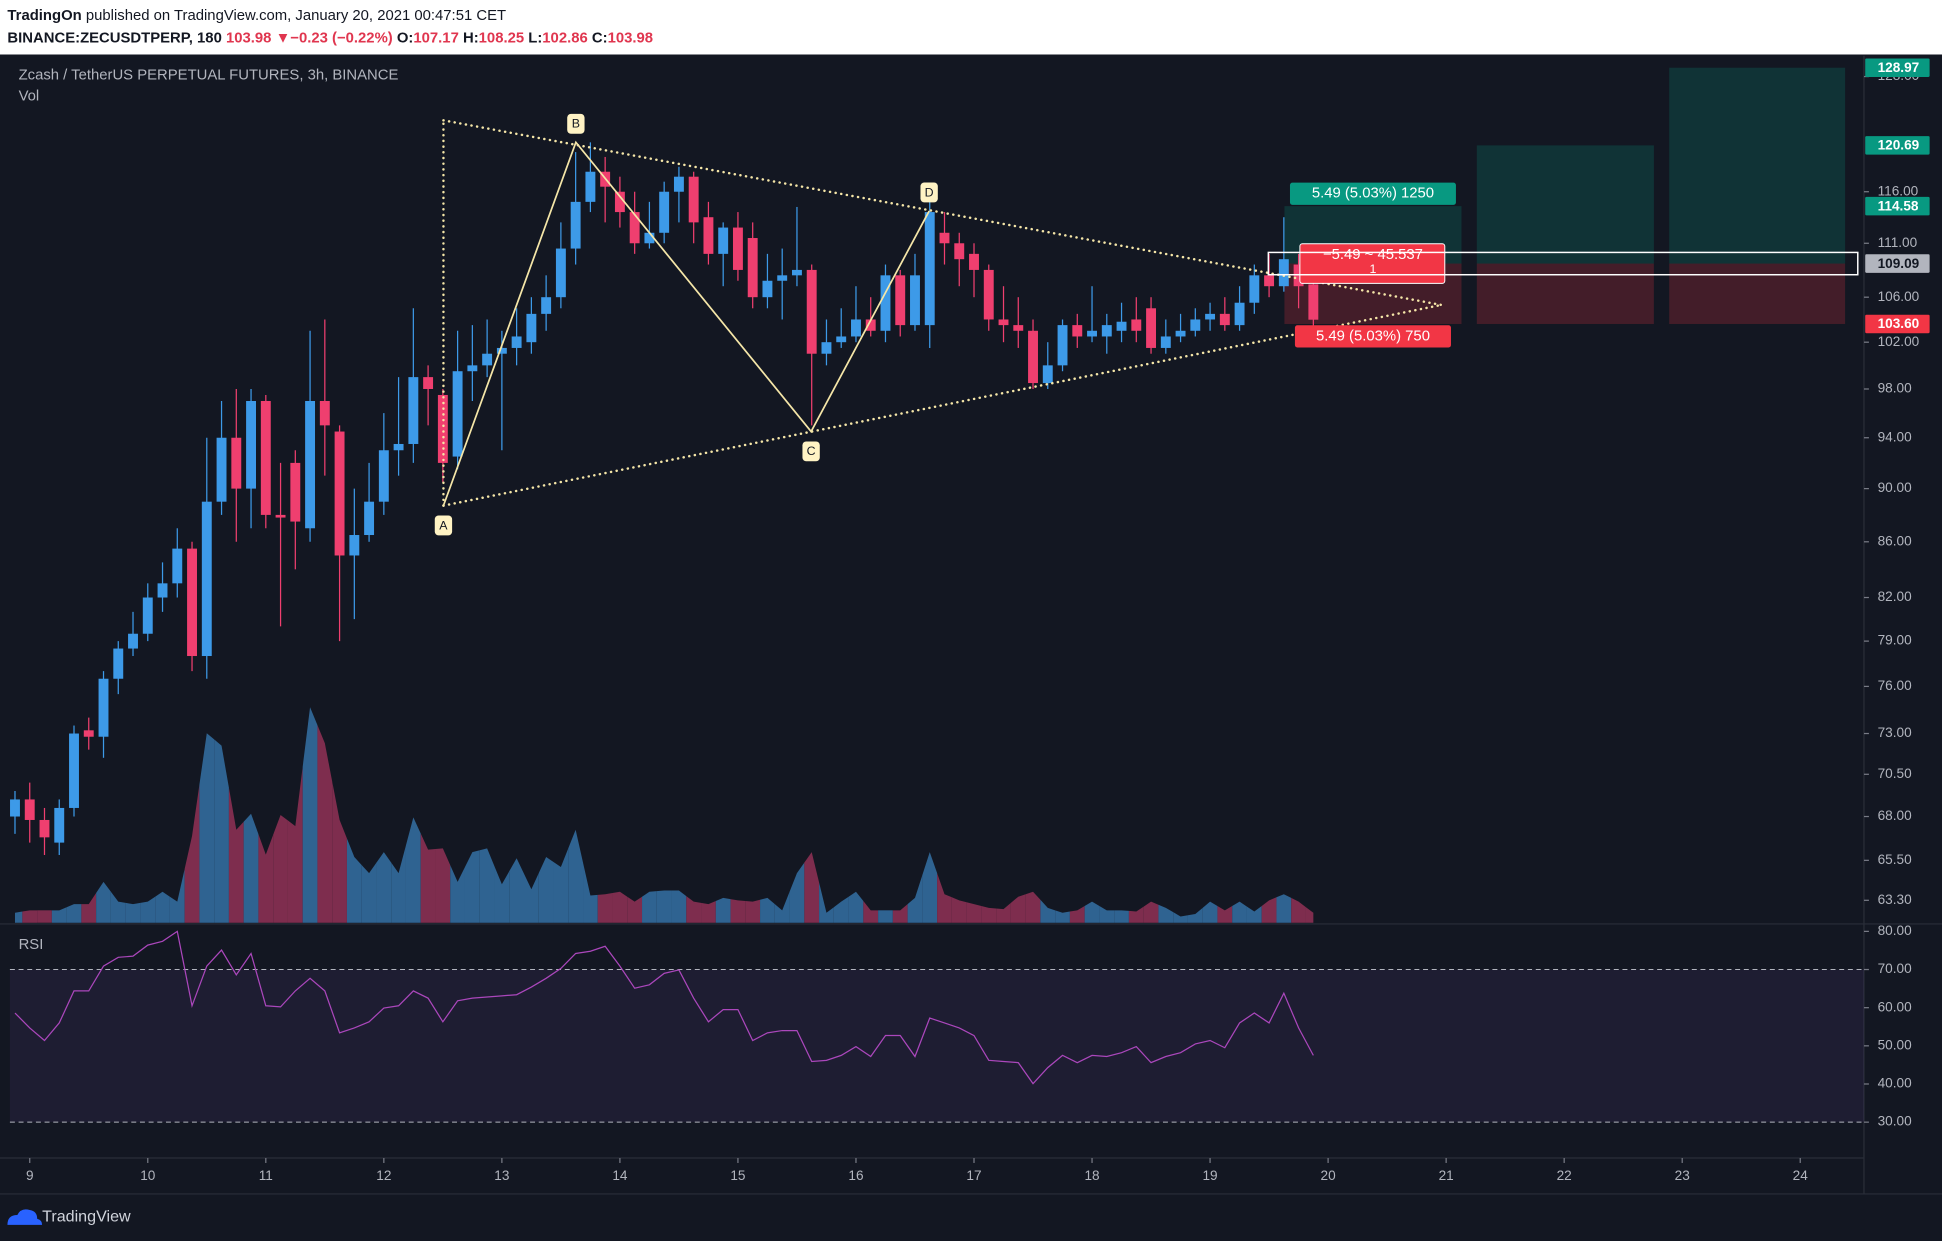 The image size is (1942, 1241). Describe the element at coordinates (1373, 269) in the screenshot. I see `mid-sub-label: 1` at that location.